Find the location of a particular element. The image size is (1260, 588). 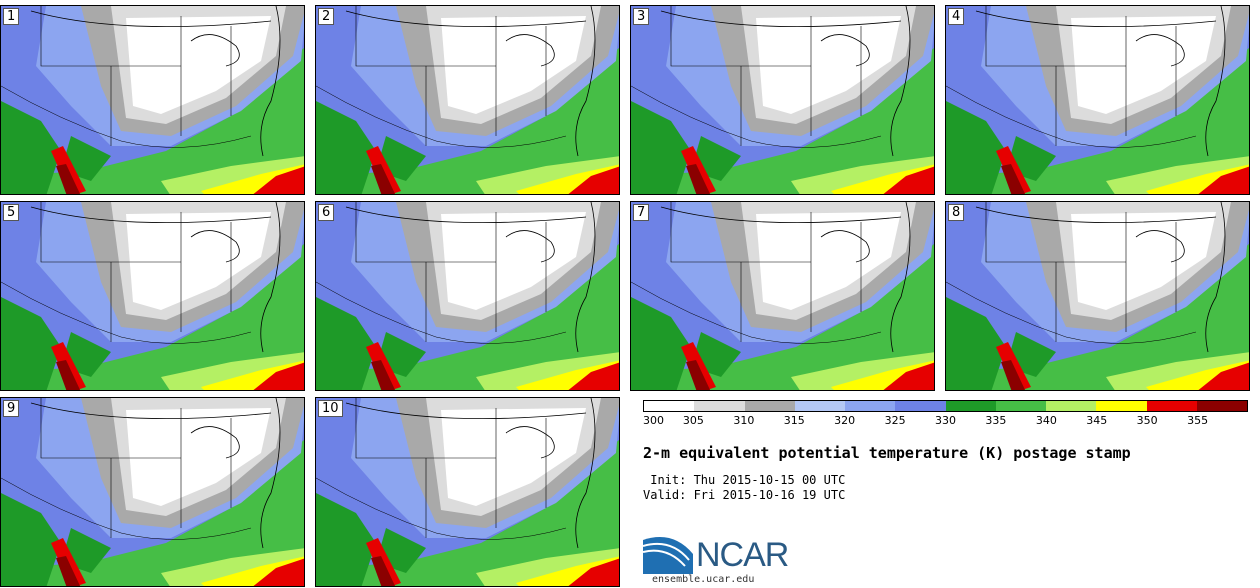

colorbar-tick-label: 350 is located at coordinates (1147, 420).